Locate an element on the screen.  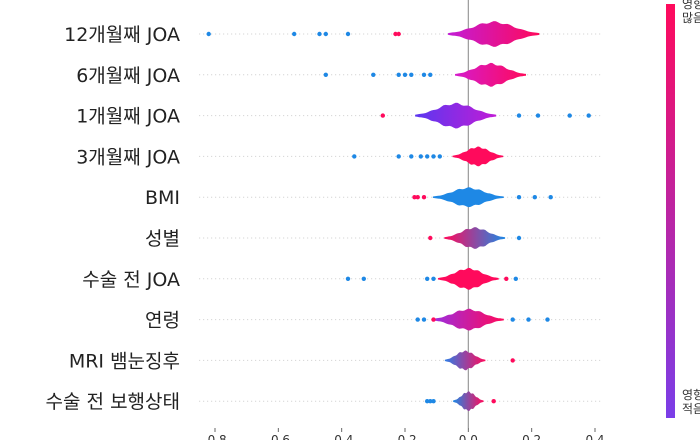
x-tick-label: -0.8 is located at coordinates (214, 436).